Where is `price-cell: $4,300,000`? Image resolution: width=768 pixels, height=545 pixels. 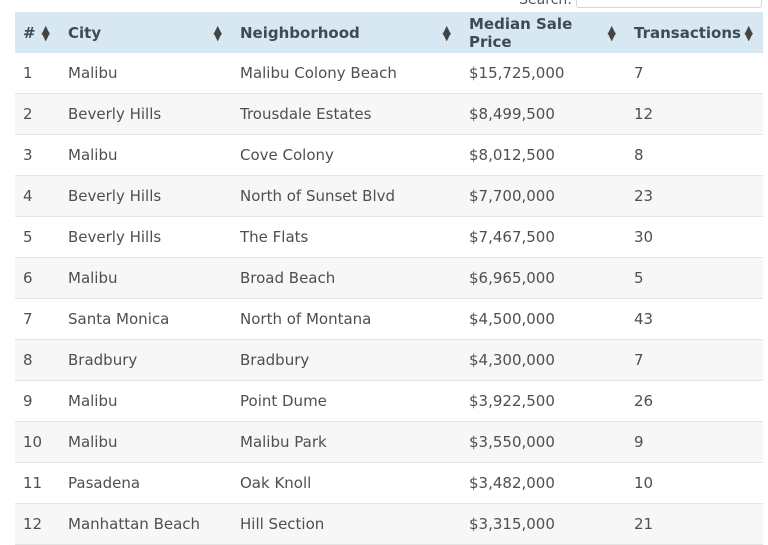 price-cell: $4,300,000 is located at coordinates (512, 360).